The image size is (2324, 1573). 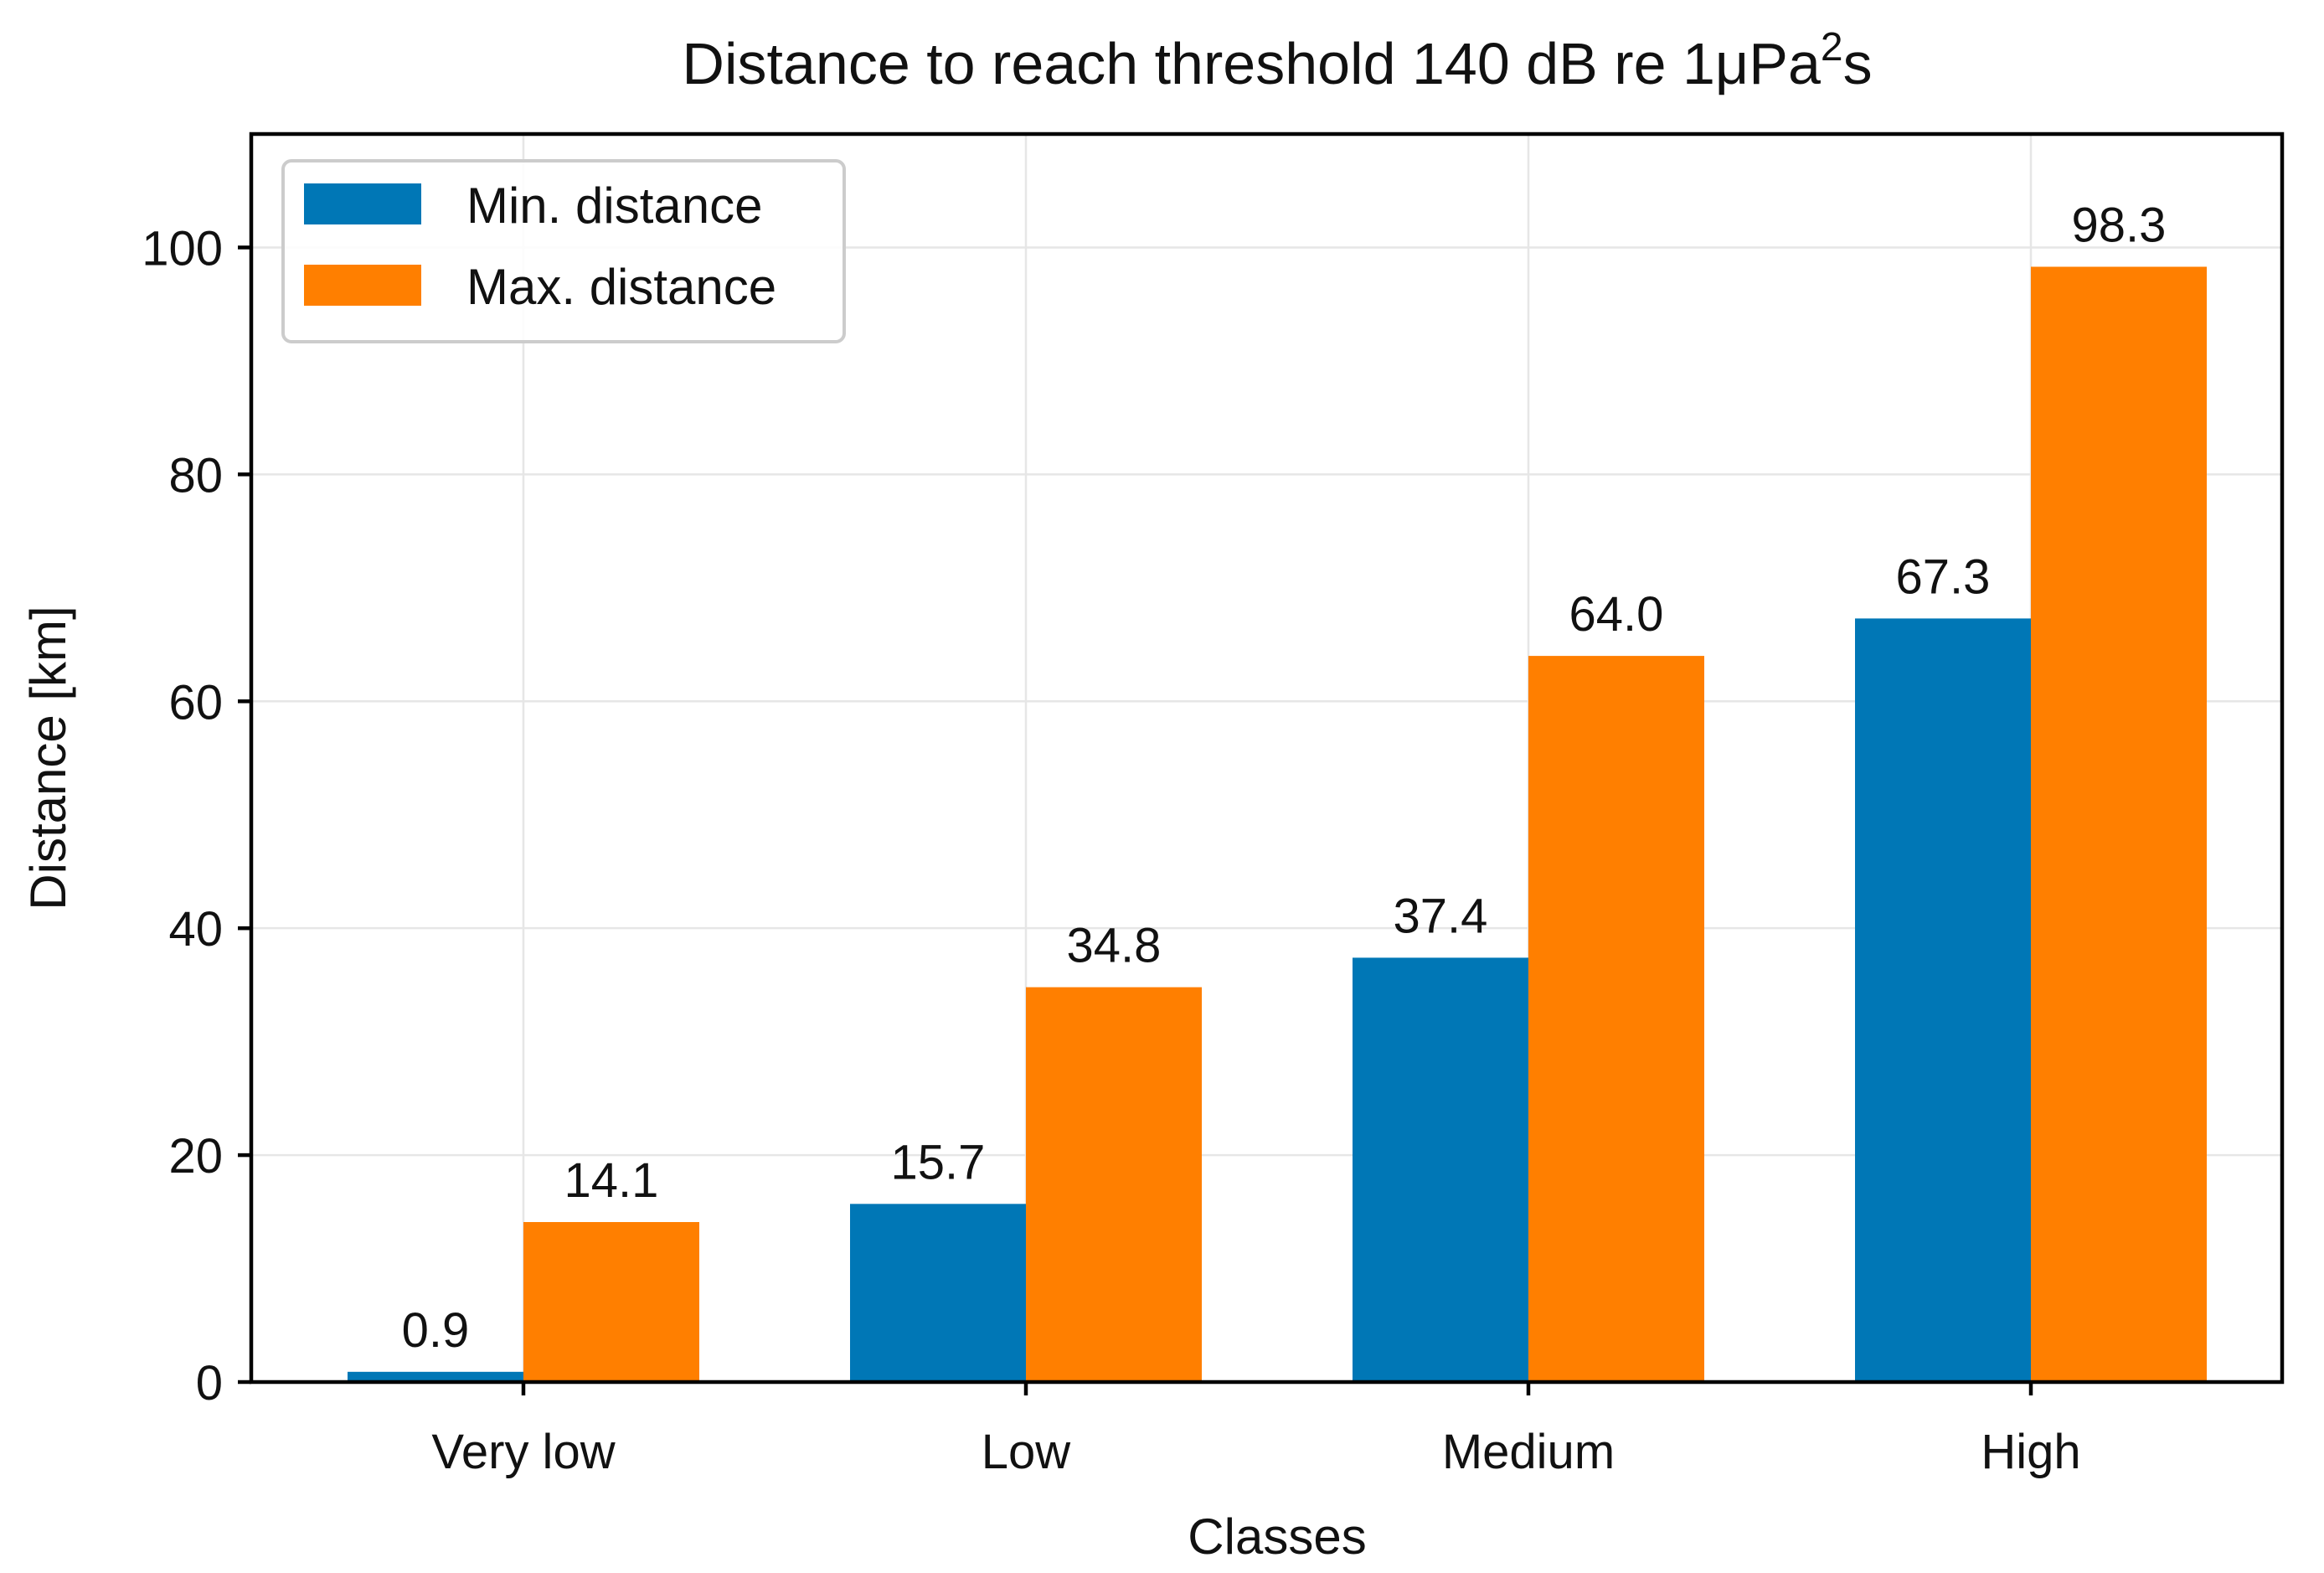 I want to click on y-tick-label: 100, so click(x=182, y=248).